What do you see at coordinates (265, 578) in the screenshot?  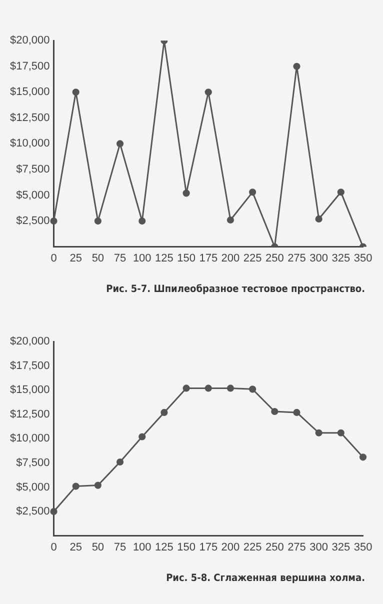 I see `text: Рис. 5-8. Сглаженная вершина холма.` at bounding box center [265, 578].